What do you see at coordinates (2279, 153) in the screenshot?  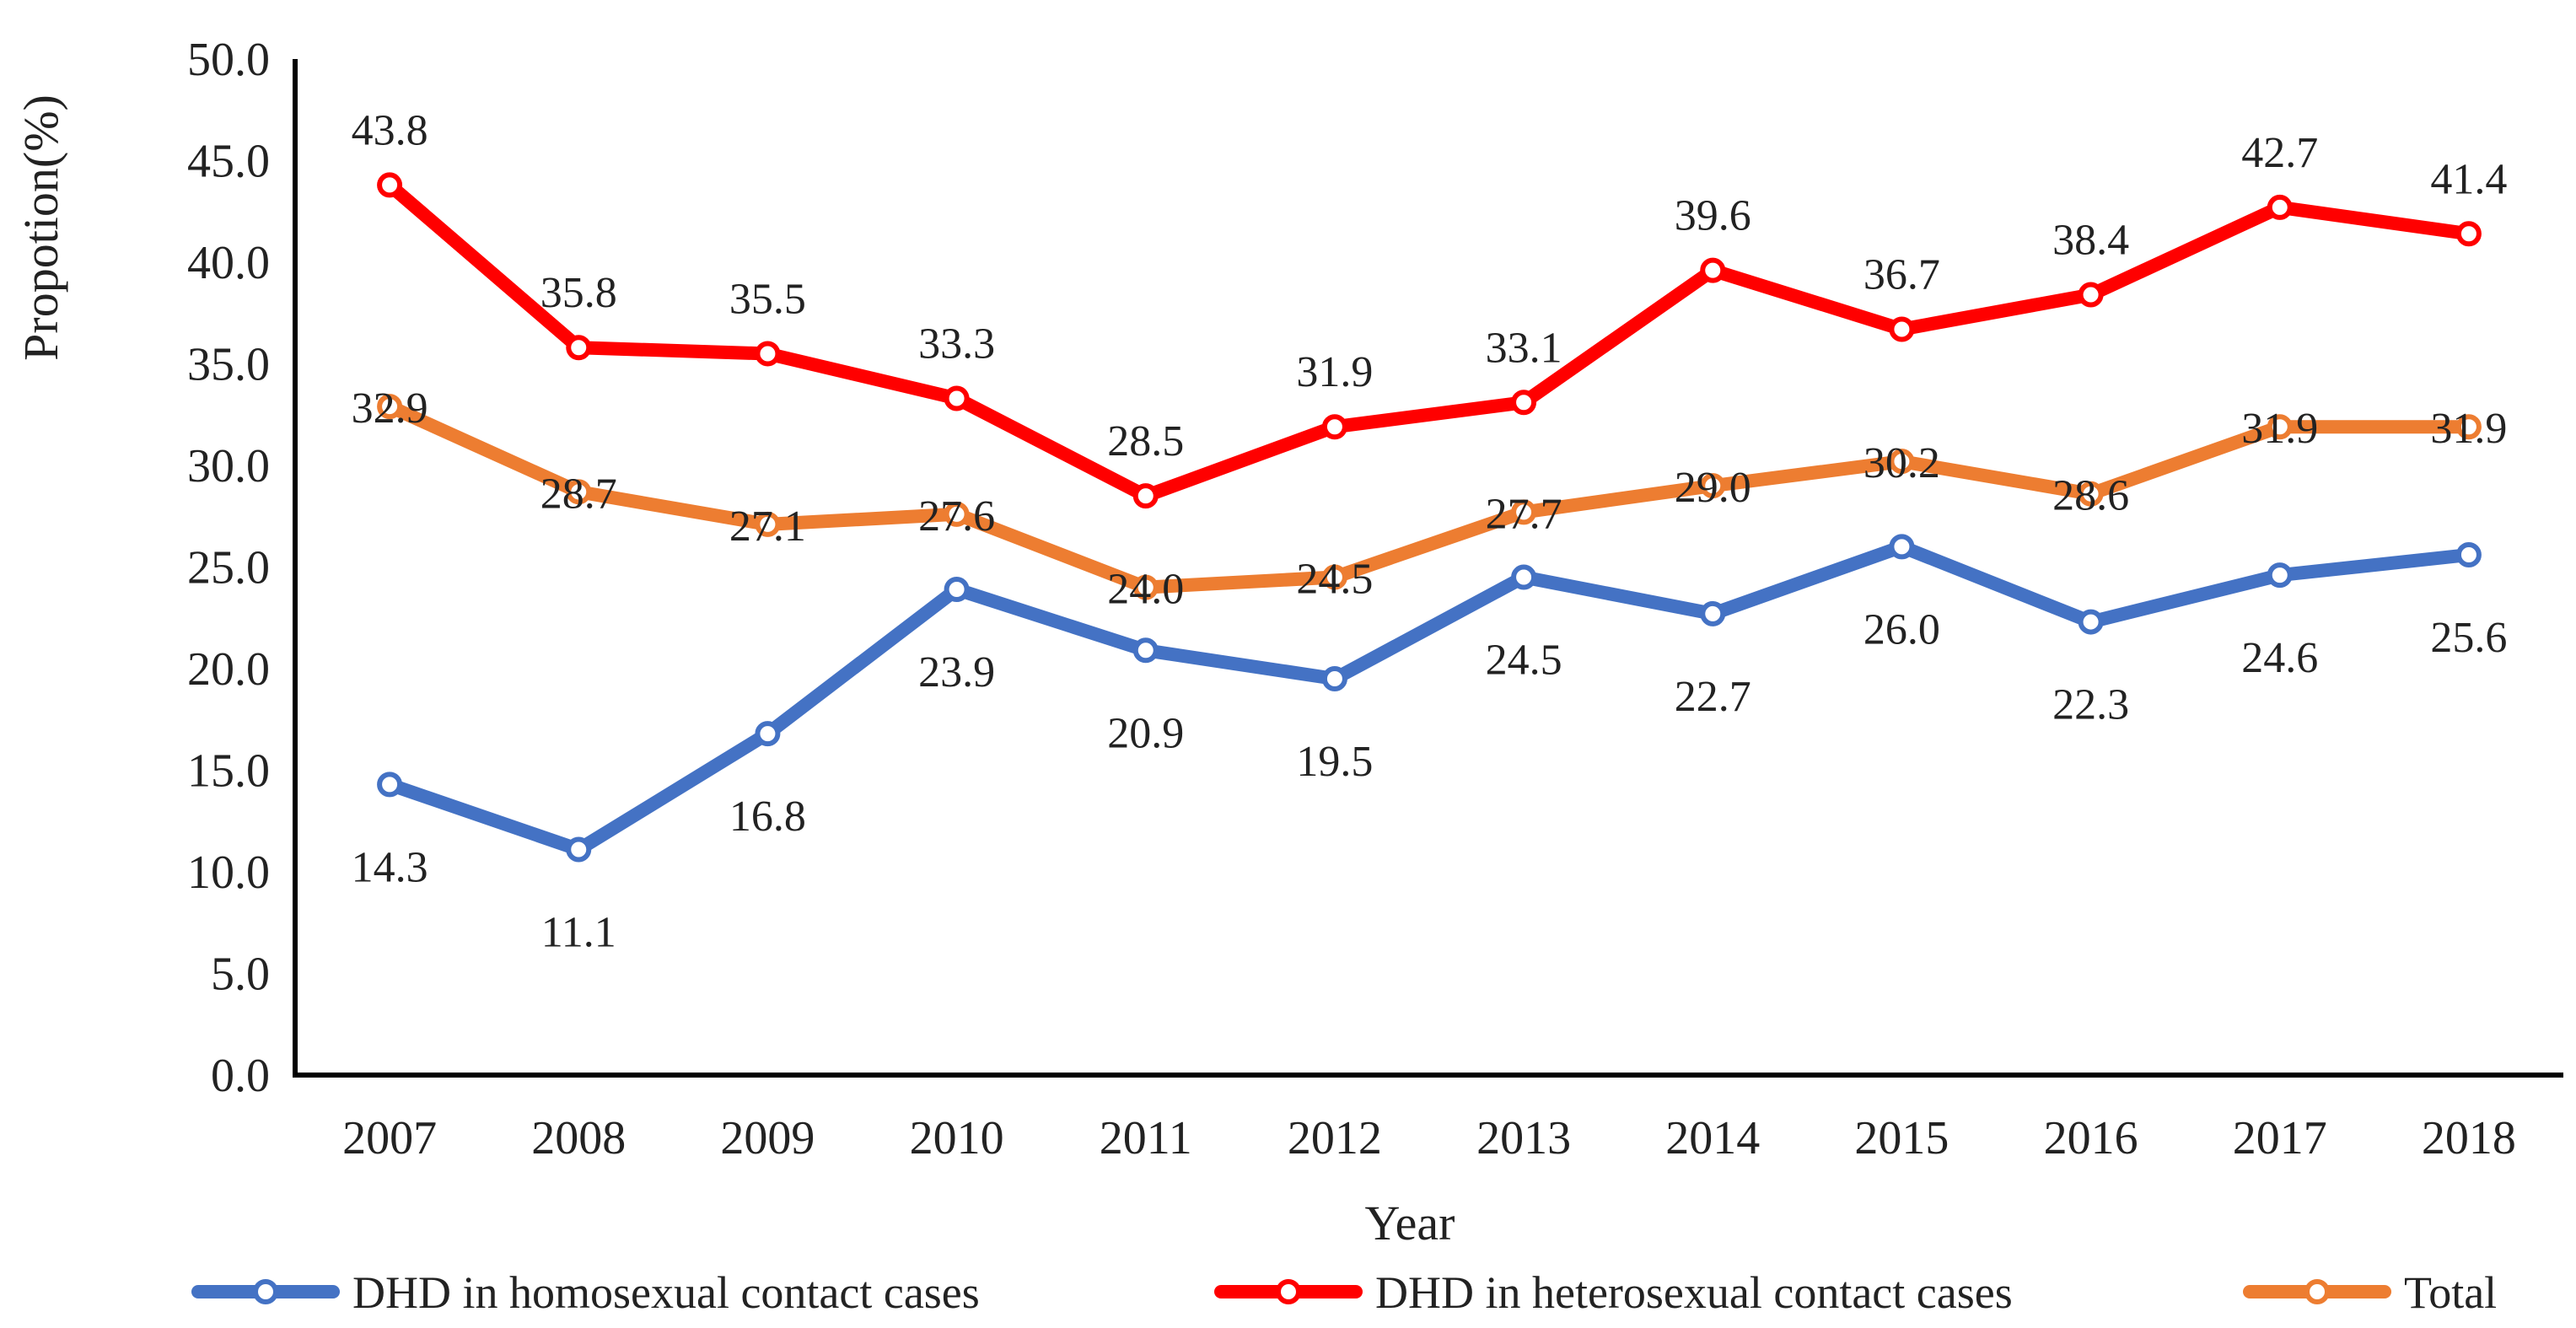 I see `data-label: 42.7` at bounding box center [2279, 153].